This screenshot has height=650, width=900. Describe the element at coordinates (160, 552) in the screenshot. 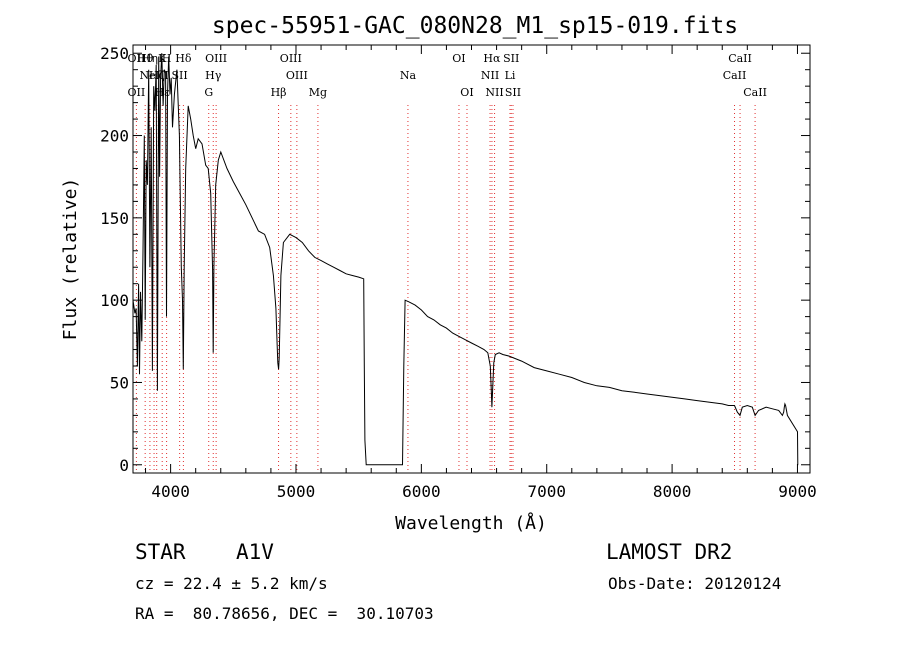

I see `object-type-label: STAR` at that location.